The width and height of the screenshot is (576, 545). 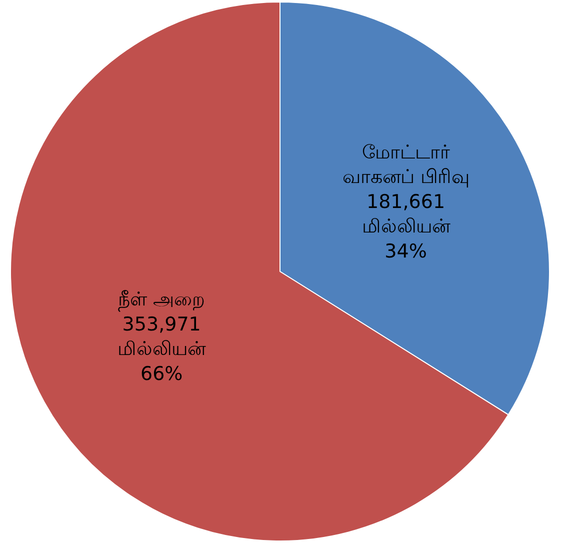 What do you see at coordinates (406, 226) in the screenshot?
I see `data-label: 181,661 மில்லியன் 34%` at bounding box center [406, 226].